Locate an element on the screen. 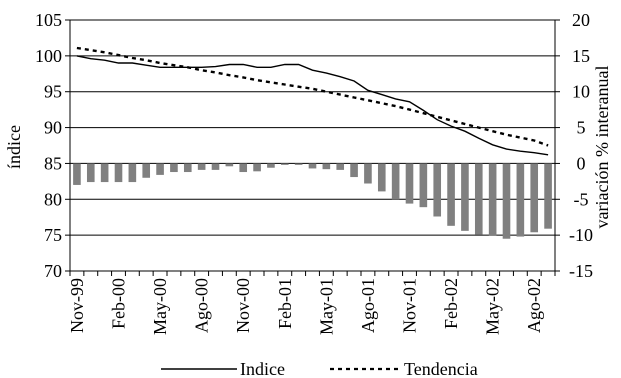  right-tick-label: -5 is located at coordinates (581, 199).